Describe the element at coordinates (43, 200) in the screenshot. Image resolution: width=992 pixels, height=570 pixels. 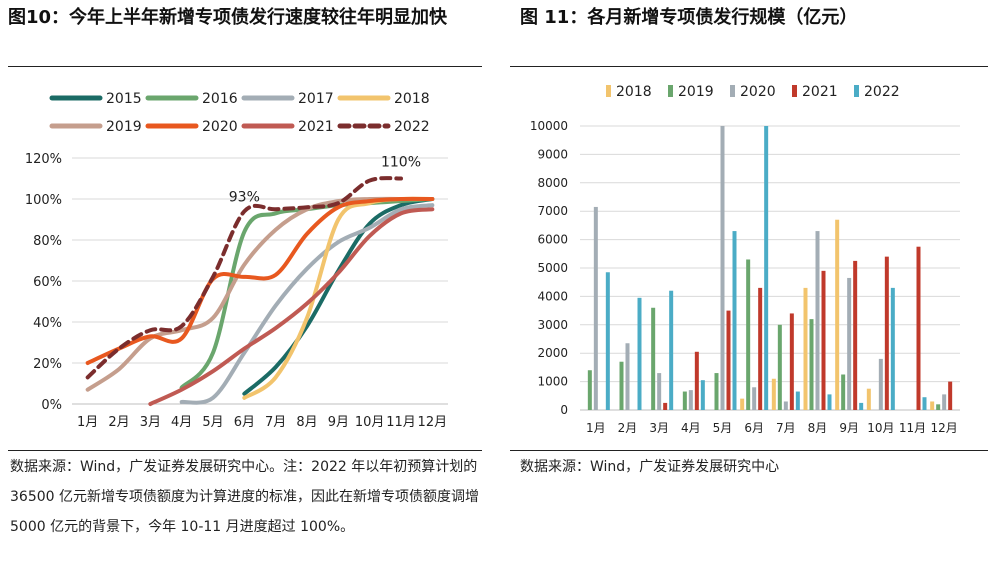
I see `y-tick-label: 100%` at that location.